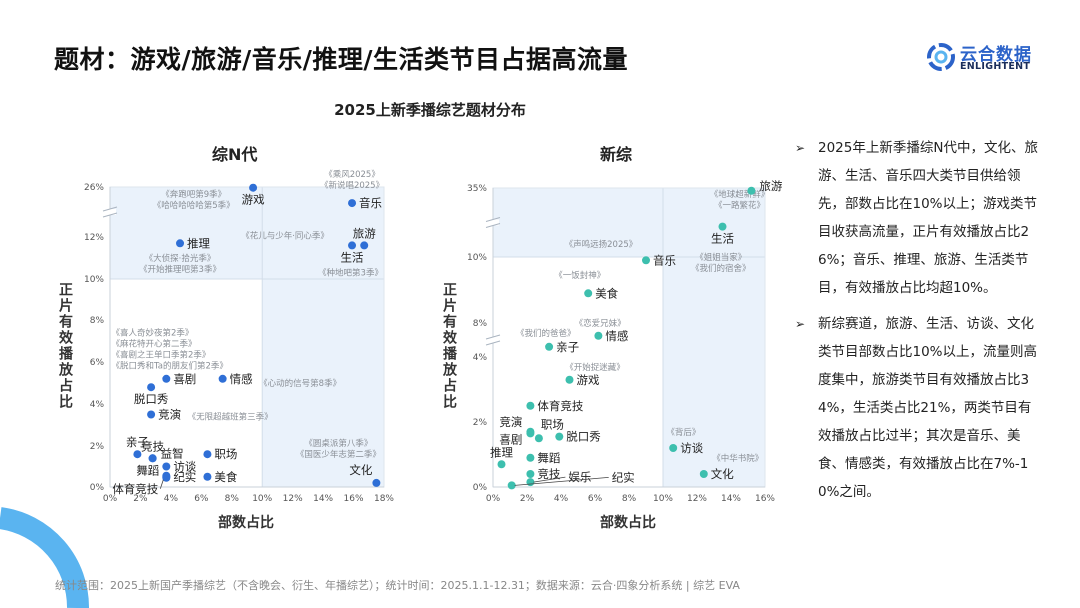  What do you see at coordinates (530, 457) in the screenshot?
I see `data-point-舞蹈` at bounding box center [530, 457].